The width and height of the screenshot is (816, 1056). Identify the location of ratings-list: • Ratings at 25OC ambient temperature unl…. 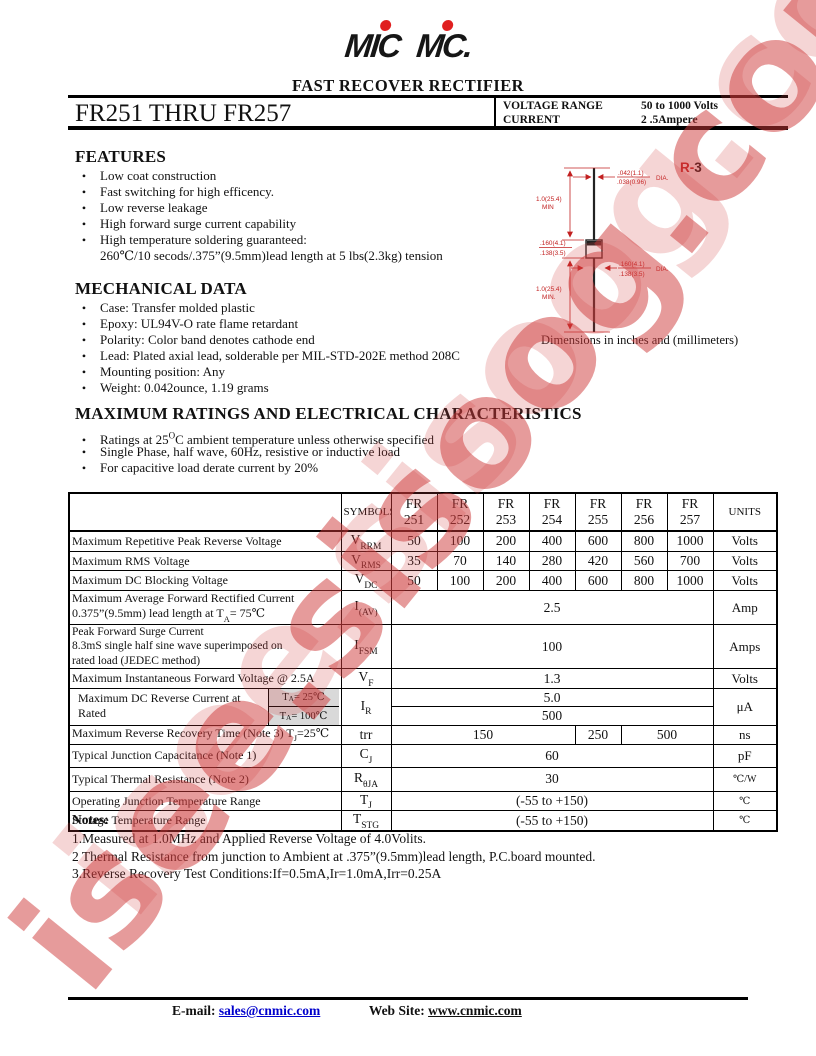
(256, 452).